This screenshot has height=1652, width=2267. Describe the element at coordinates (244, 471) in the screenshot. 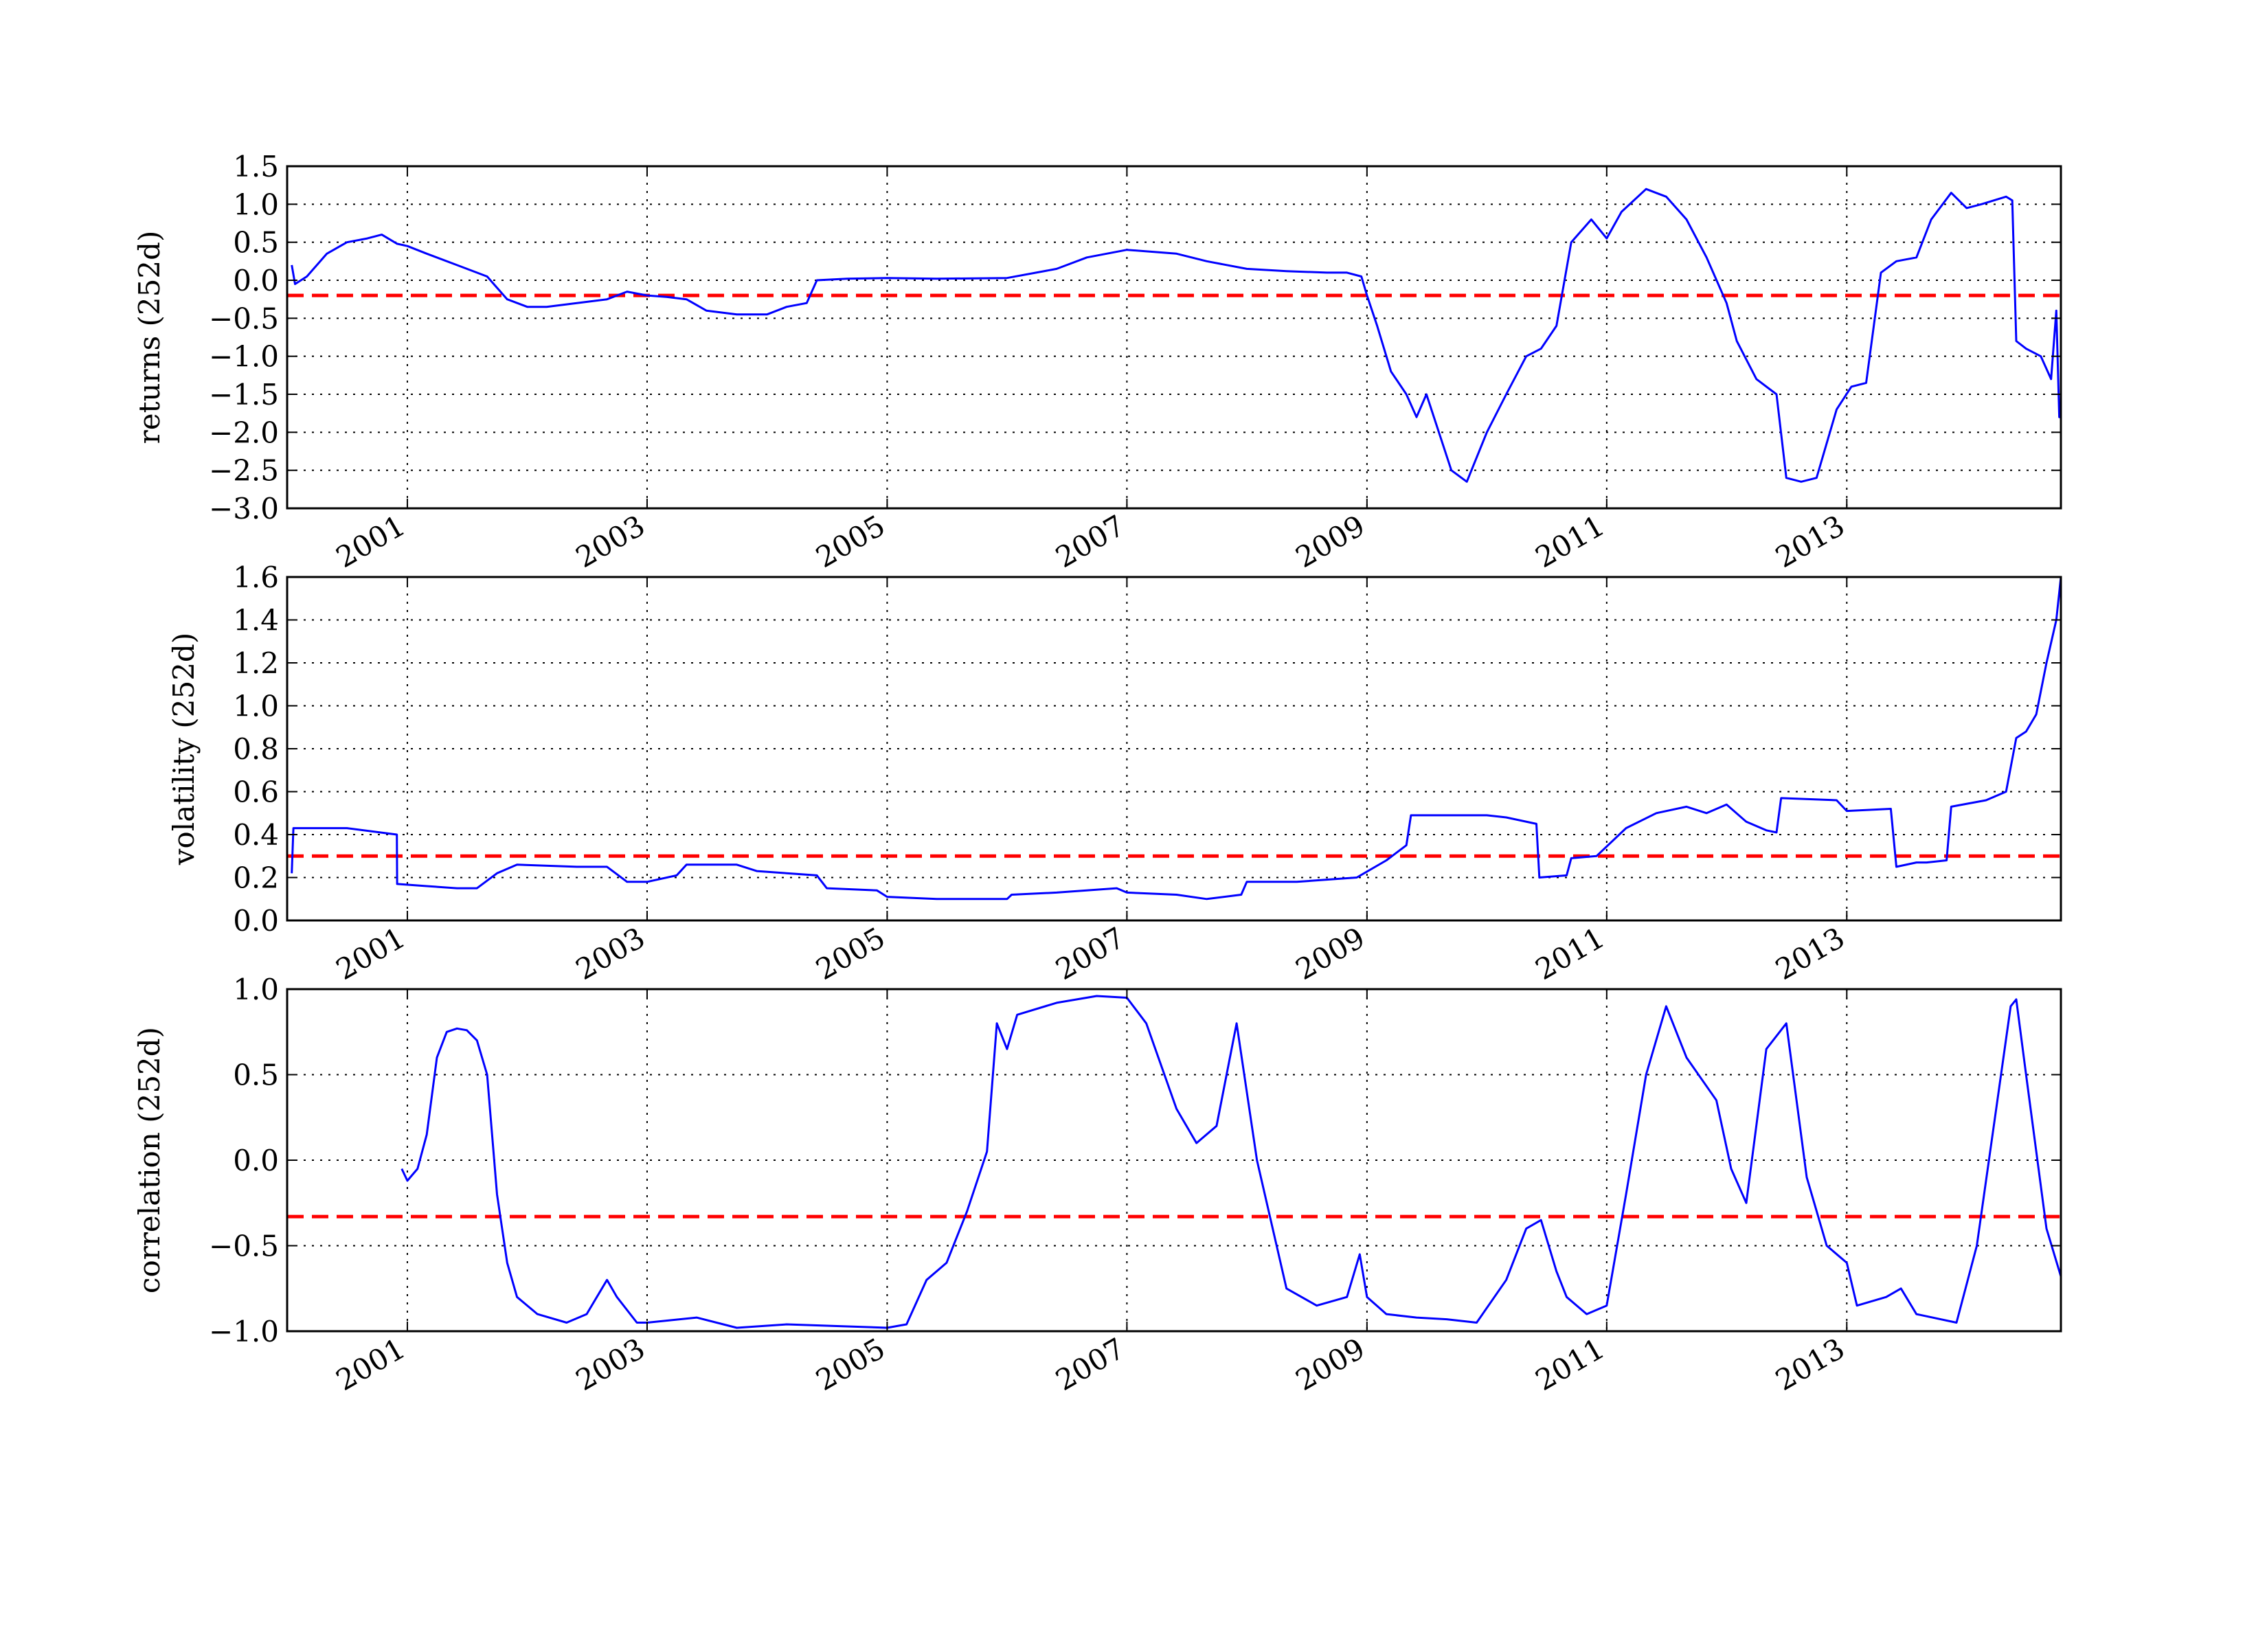

I see `returns-ytick-label: −2.5` at that location.